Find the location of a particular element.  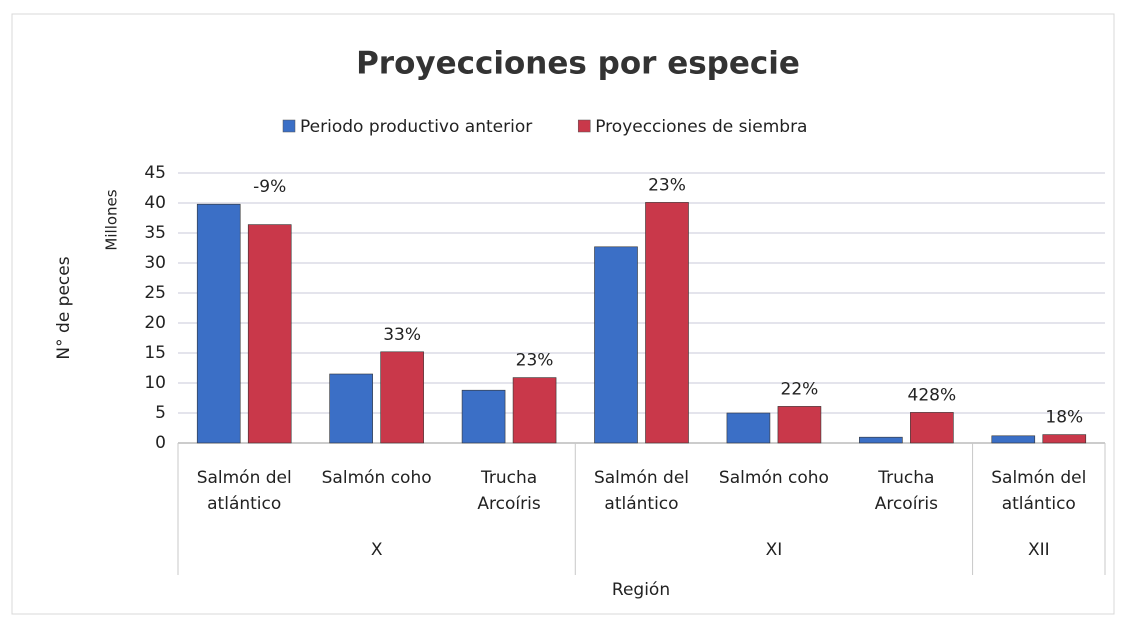

group-label: XII is located at coordinates (1039, 550).